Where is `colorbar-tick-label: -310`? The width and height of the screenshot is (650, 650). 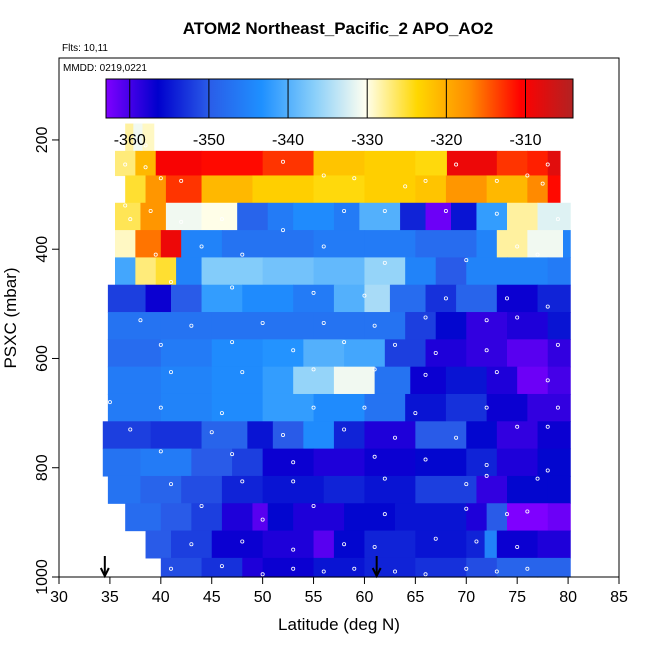
colorbar-tick-label: -310 is located at coordinates (525, 140).